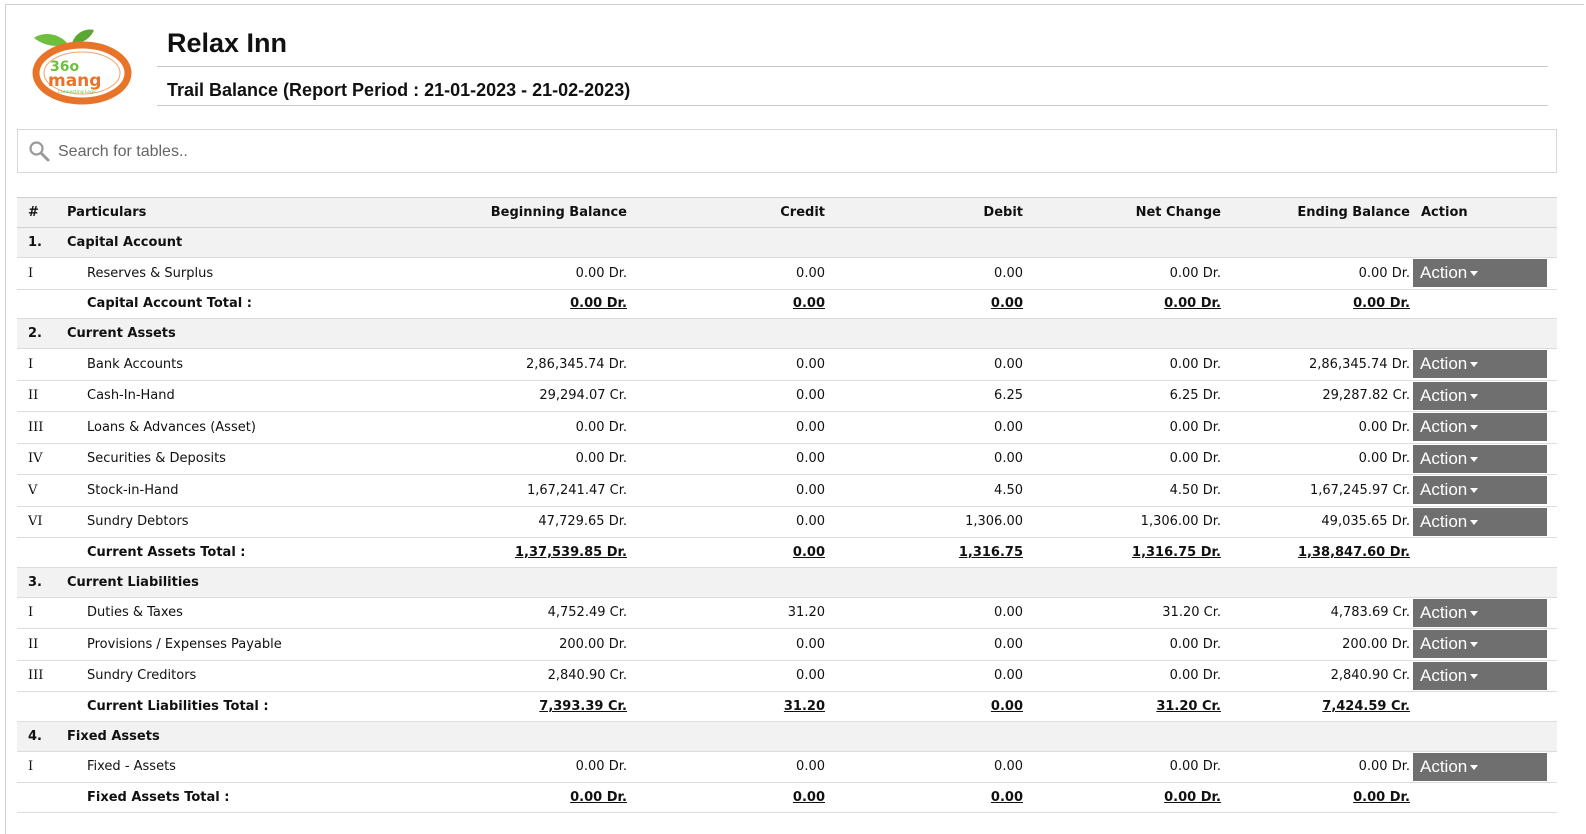 The image size is (1586, 834). I want to click on row-net-change: 4.50 Dr., so click(1124, 490).